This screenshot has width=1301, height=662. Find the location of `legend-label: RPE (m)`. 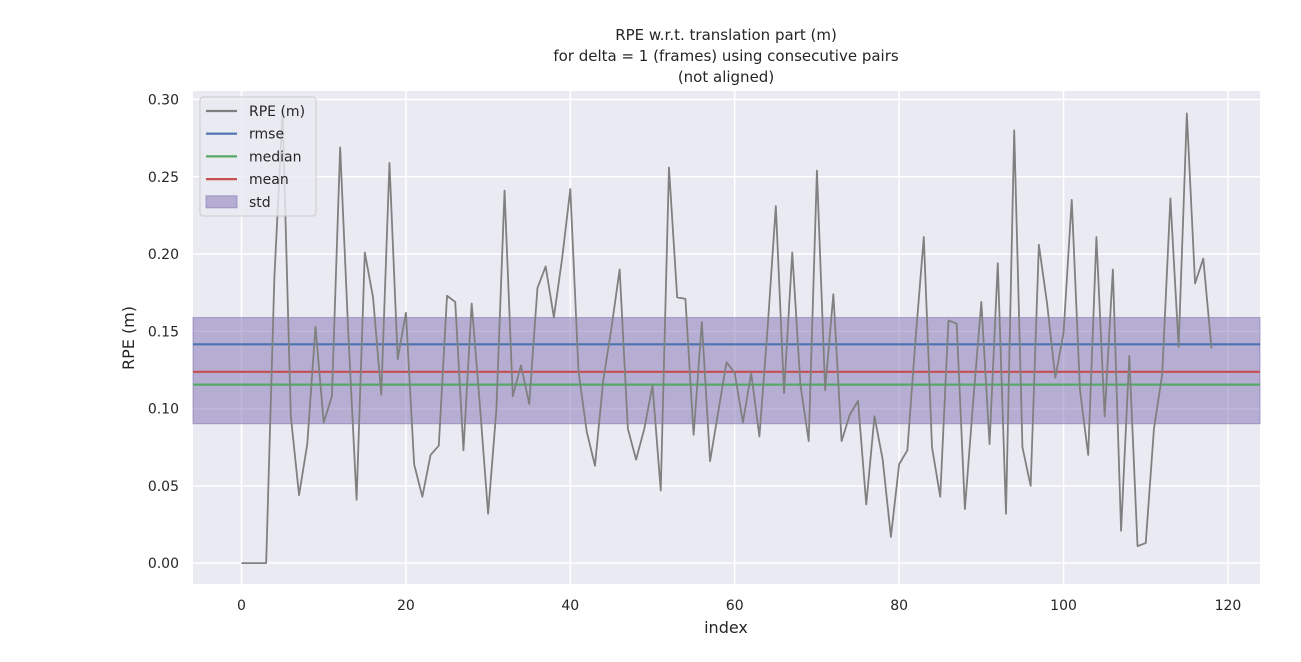

legend-label: RPE (m) is located at coordinates (277, 112).